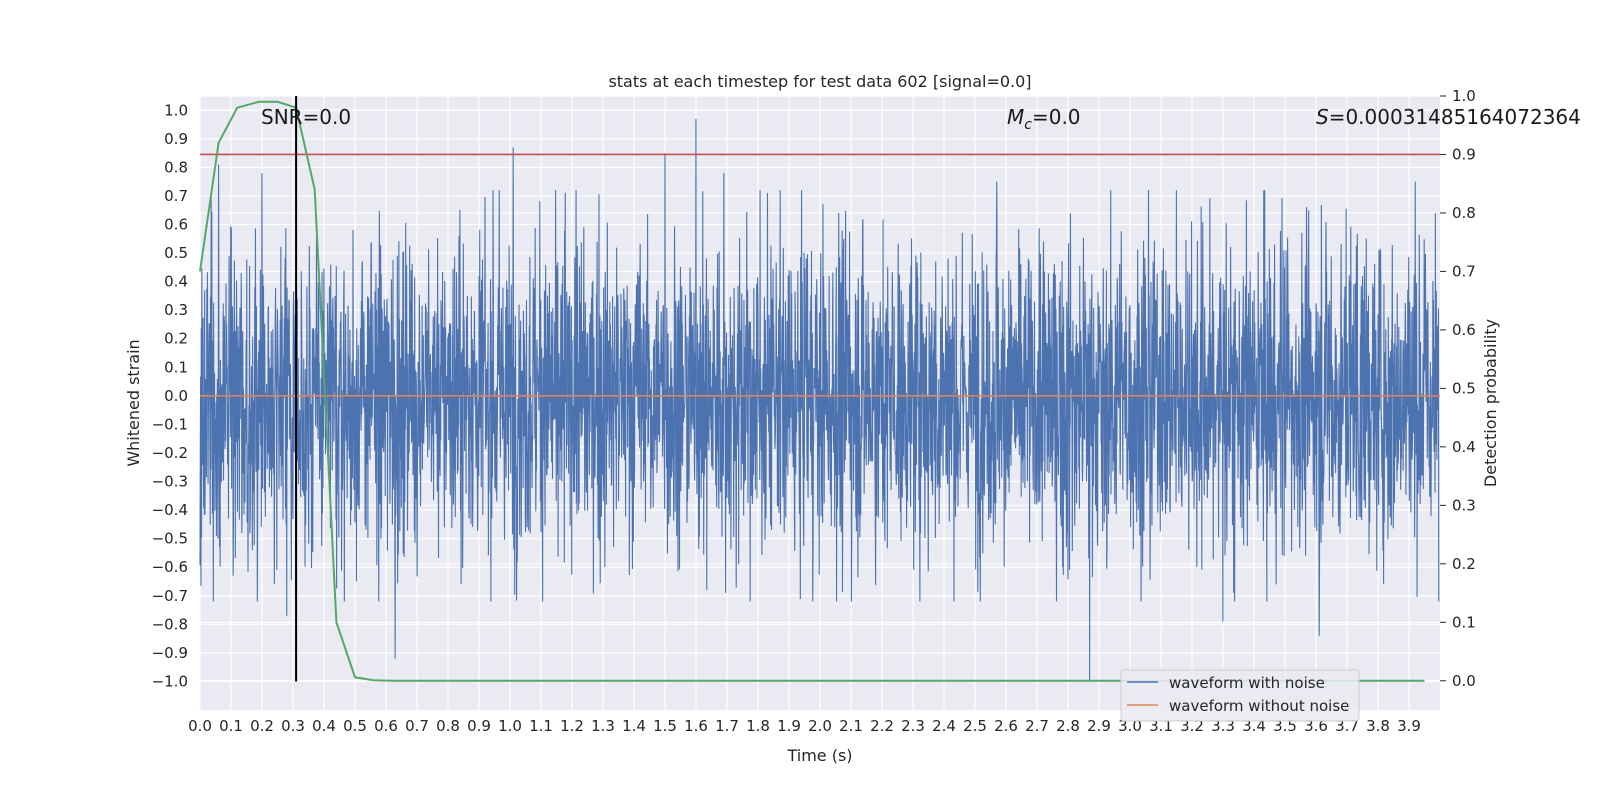  Describe the element at coordinates (170, 567) in the screenshot. I see `y-tick-label: −0.6` at that location.